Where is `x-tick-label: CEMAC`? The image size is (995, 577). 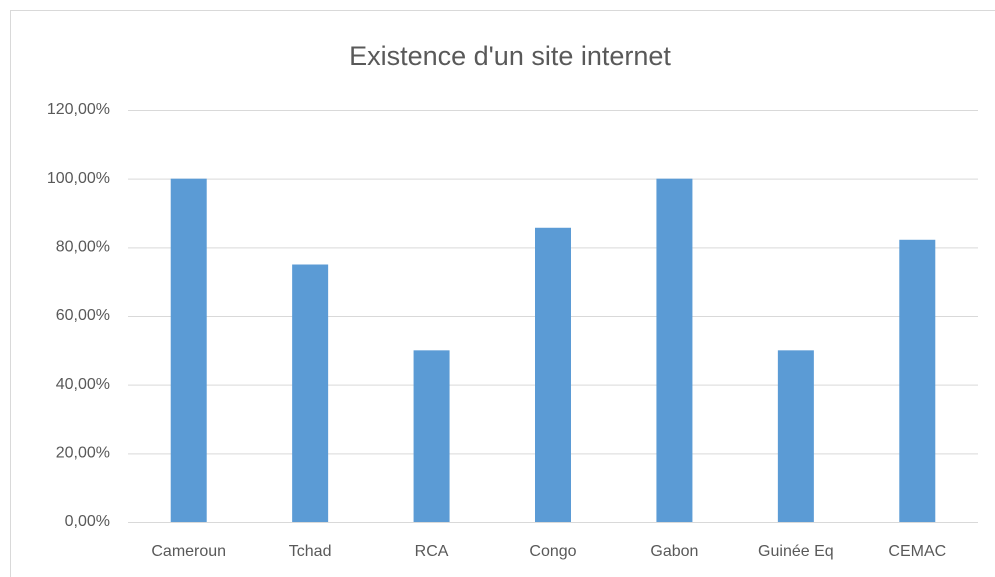
x-tick-label: CEMAC is located at coordinates (917, 551).